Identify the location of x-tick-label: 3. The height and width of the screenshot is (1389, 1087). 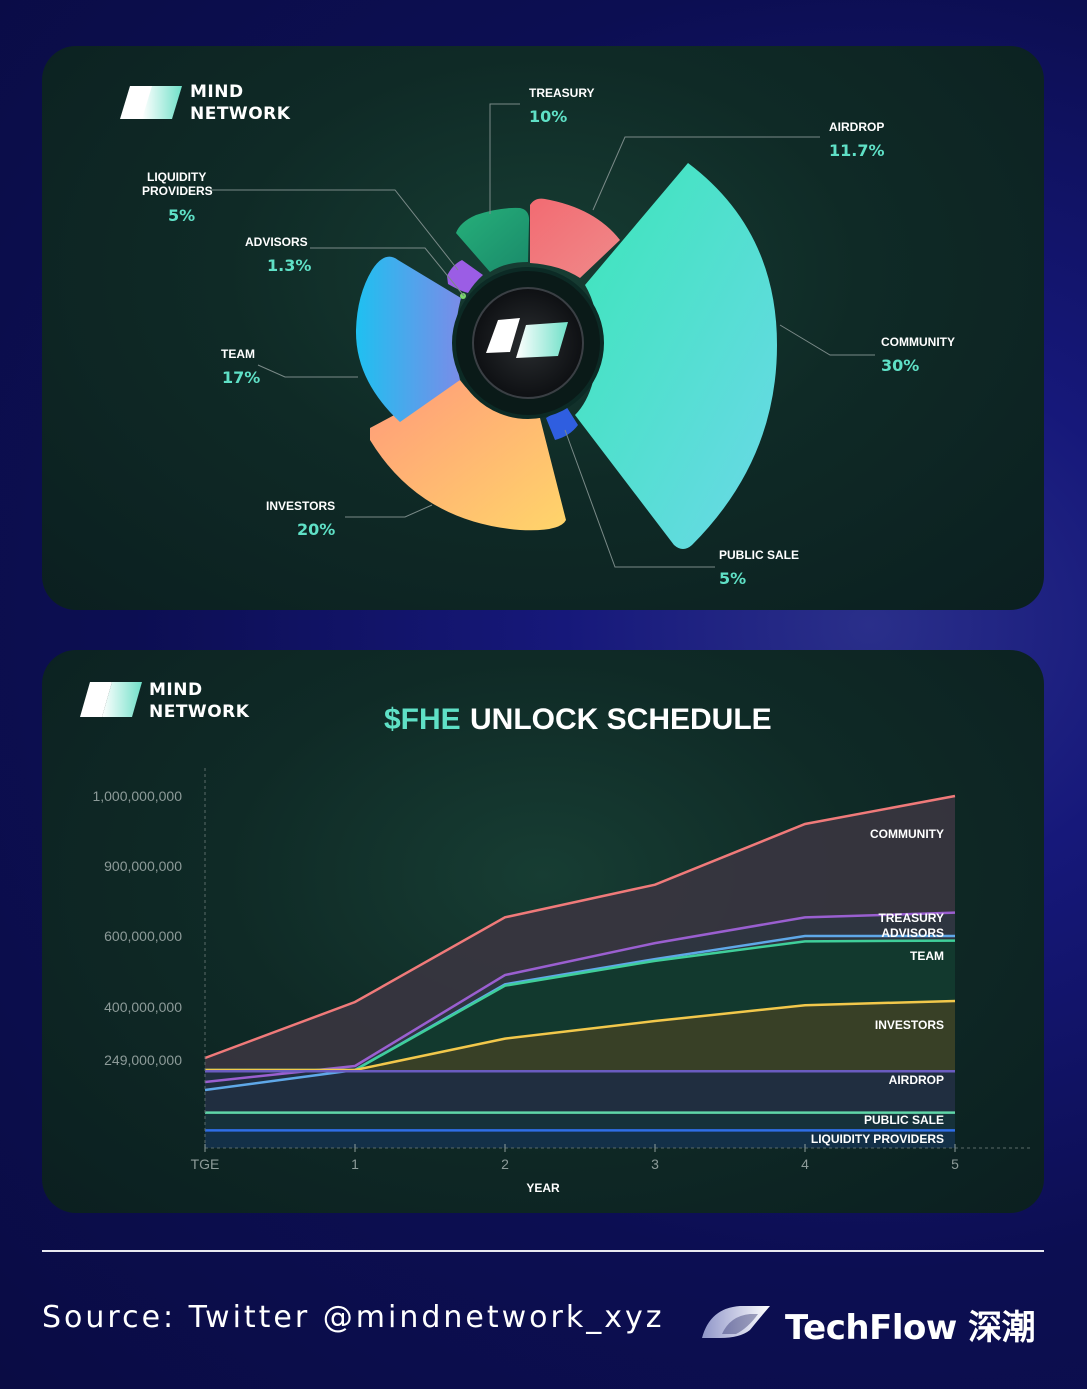
(655, 1164).